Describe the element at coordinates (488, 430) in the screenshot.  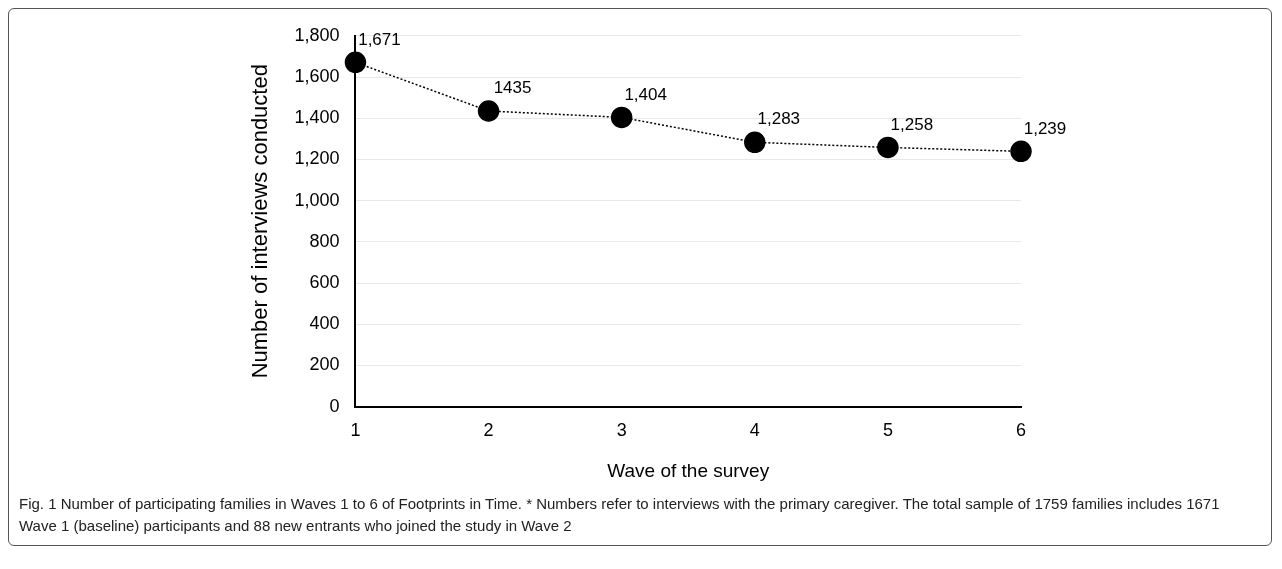
I see `x-tick-label: 2` at that location.